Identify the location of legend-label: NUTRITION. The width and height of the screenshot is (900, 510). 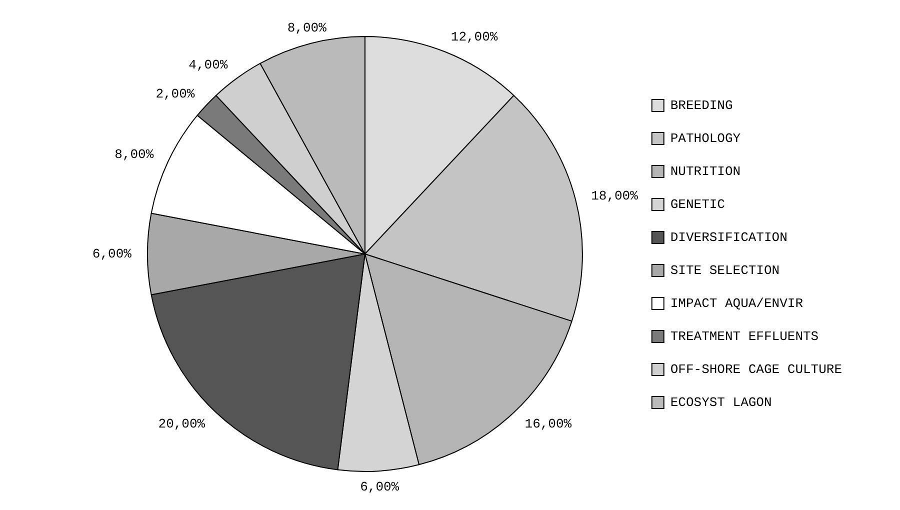
(705, 171).